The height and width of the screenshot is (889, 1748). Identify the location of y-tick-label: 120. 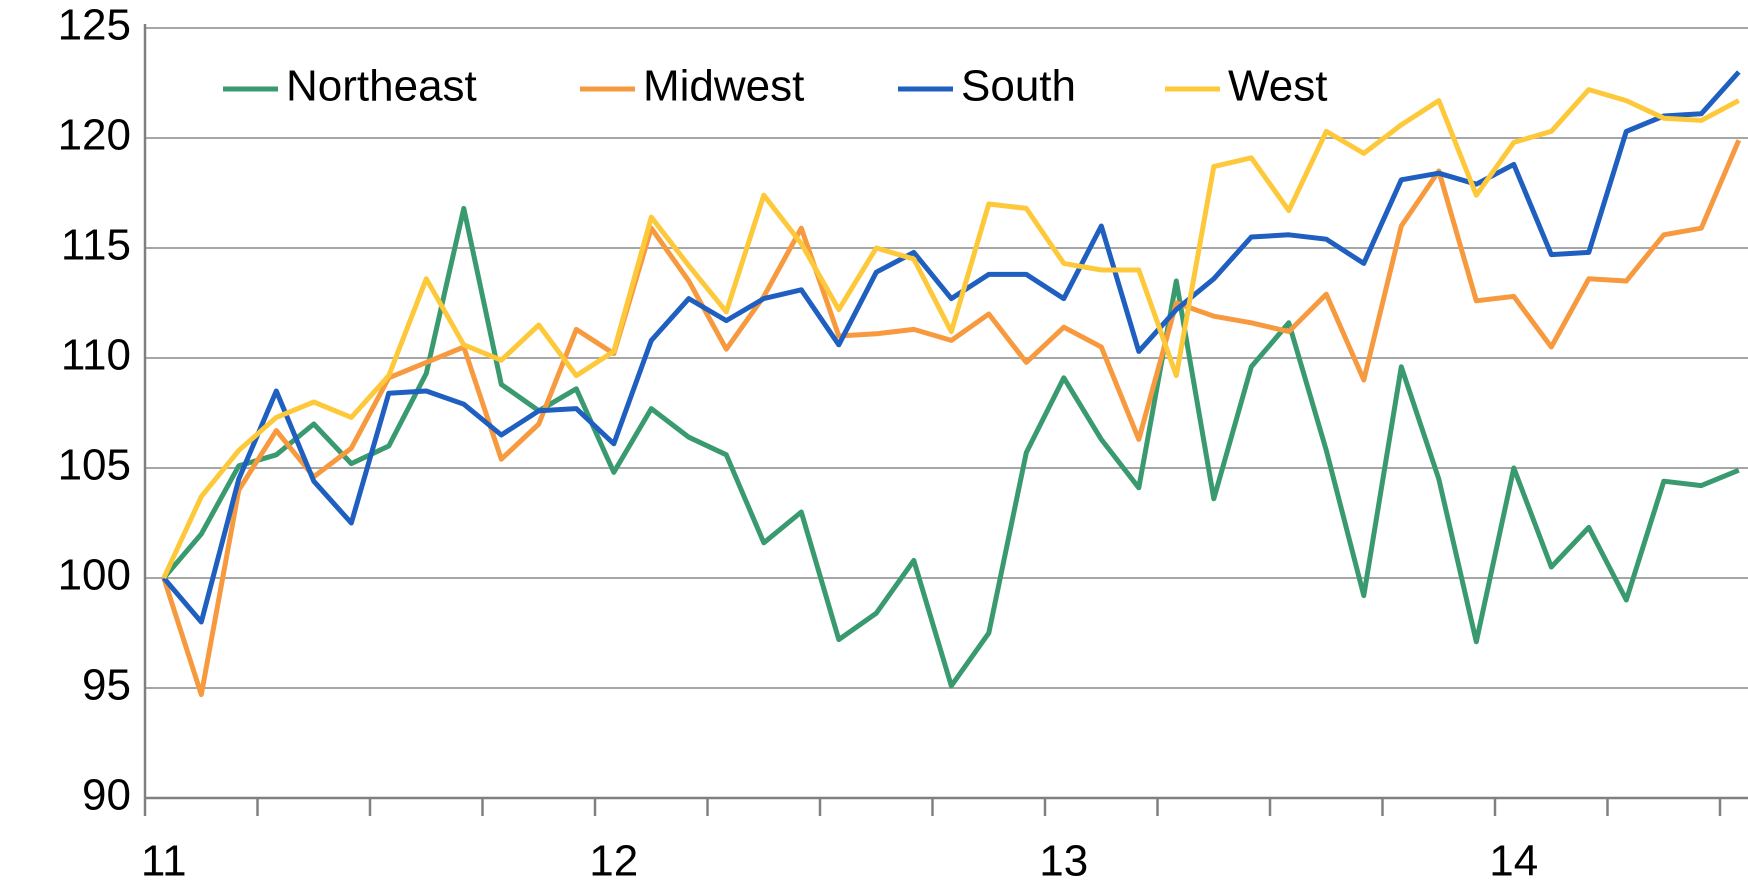
(94, 135).